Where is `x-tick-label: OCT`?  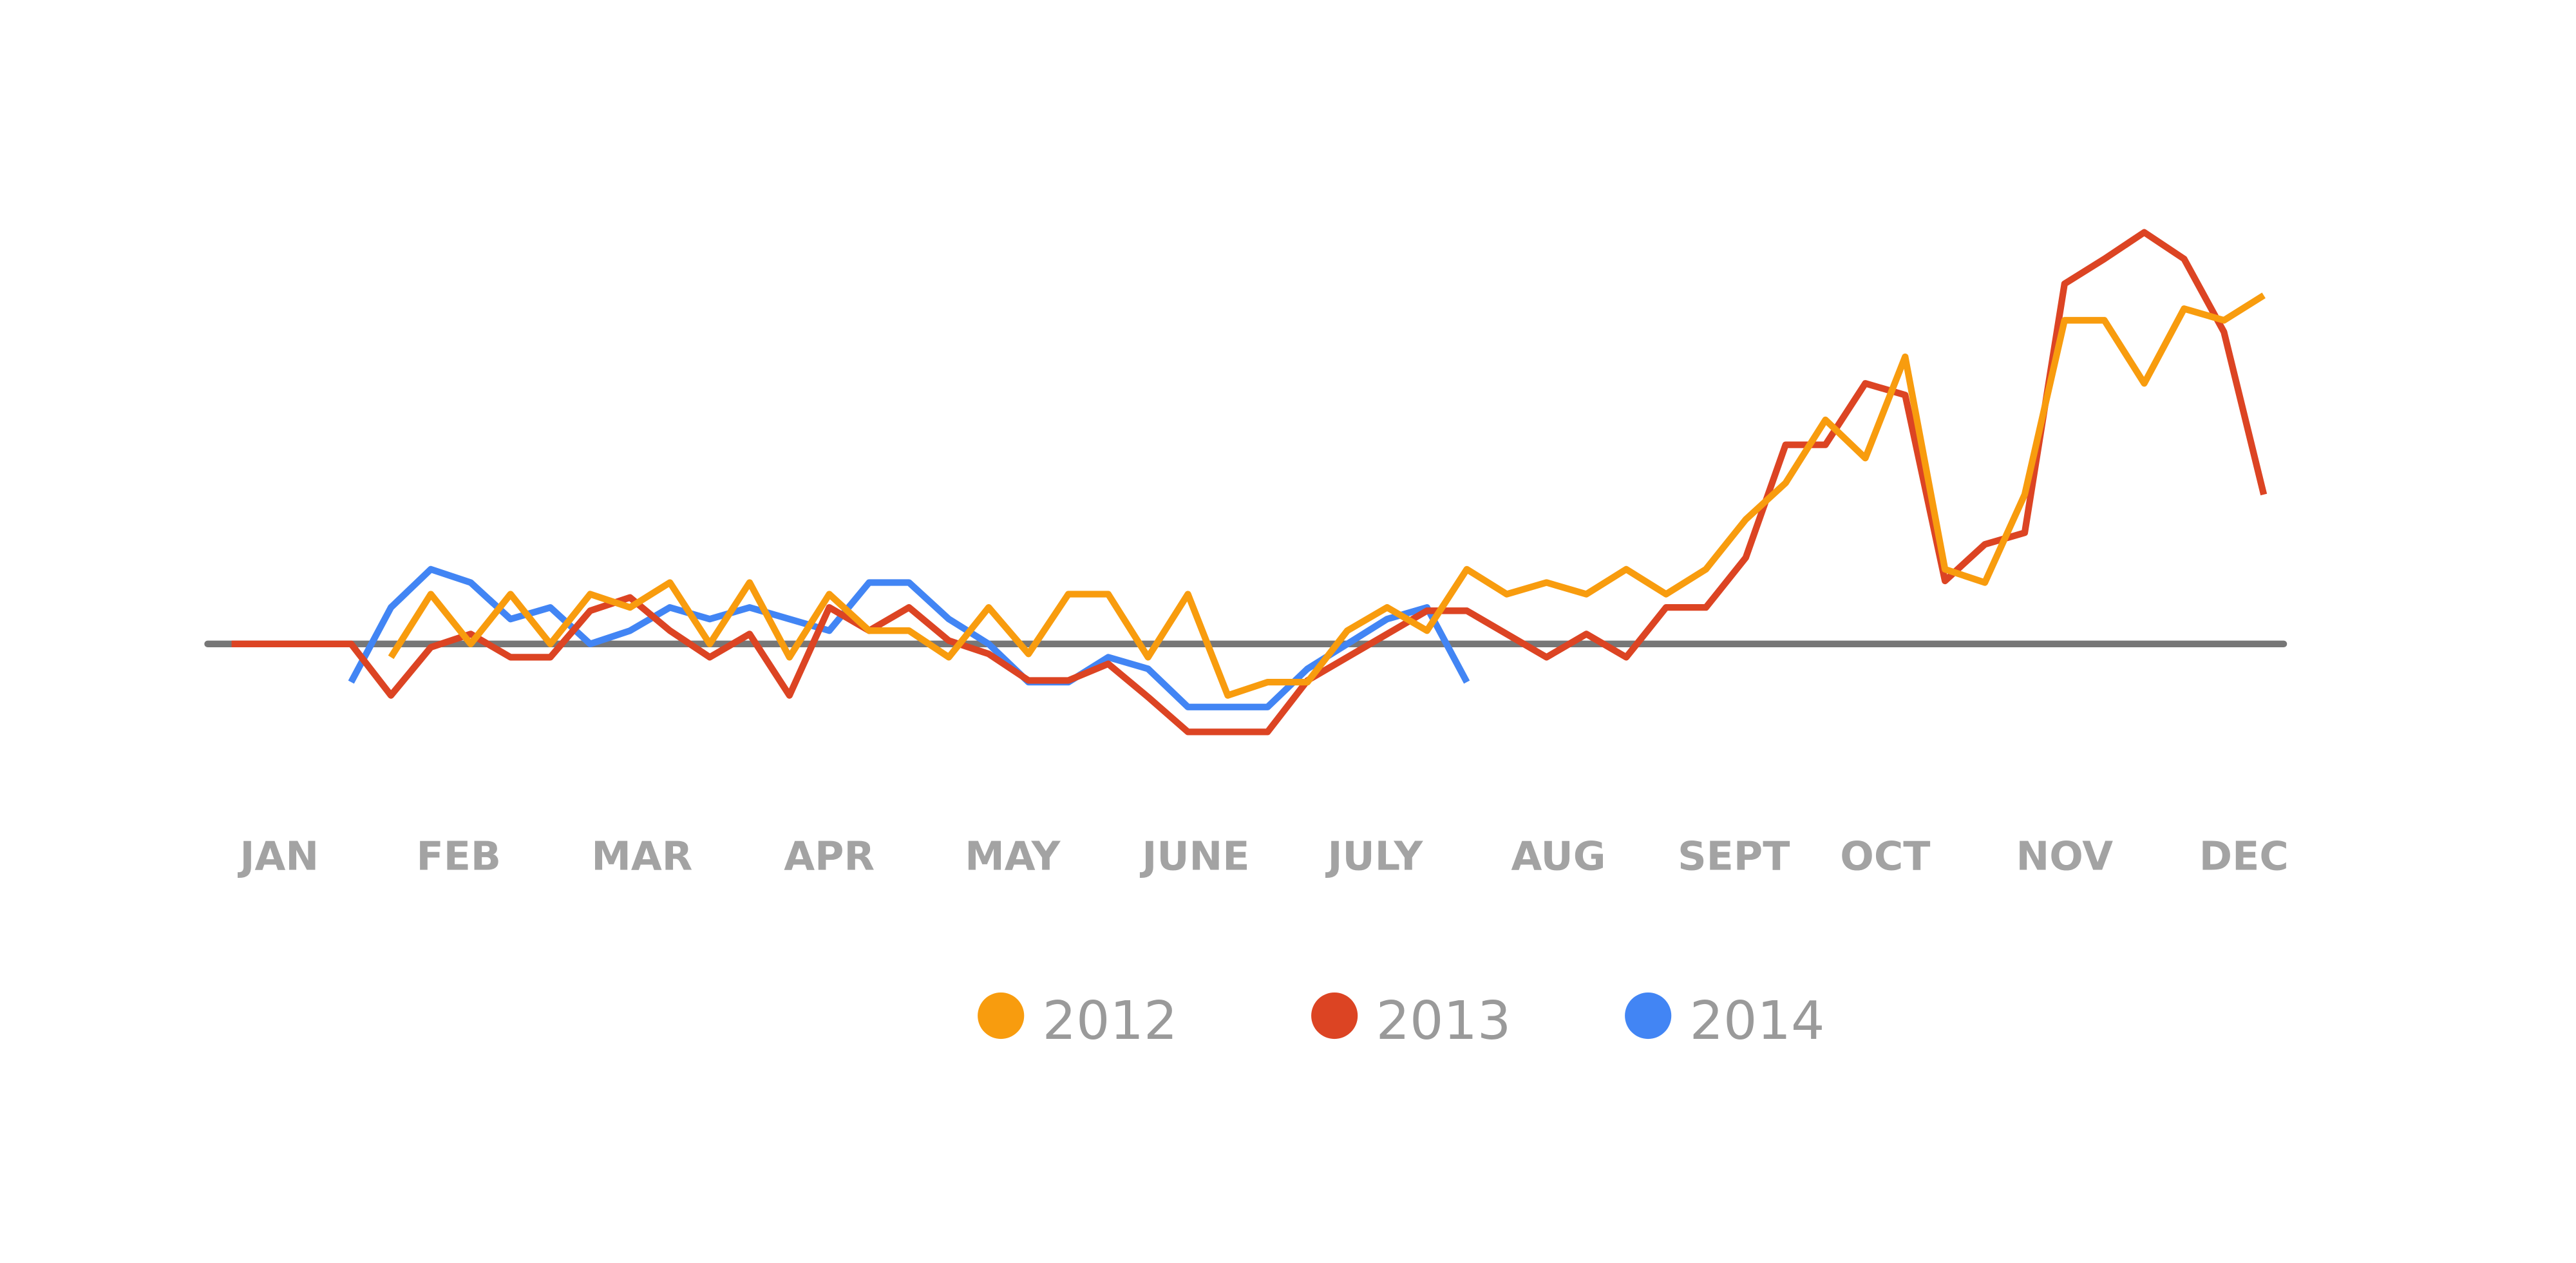 x-tick-label: OCT is located at coordinates (1885, 856).